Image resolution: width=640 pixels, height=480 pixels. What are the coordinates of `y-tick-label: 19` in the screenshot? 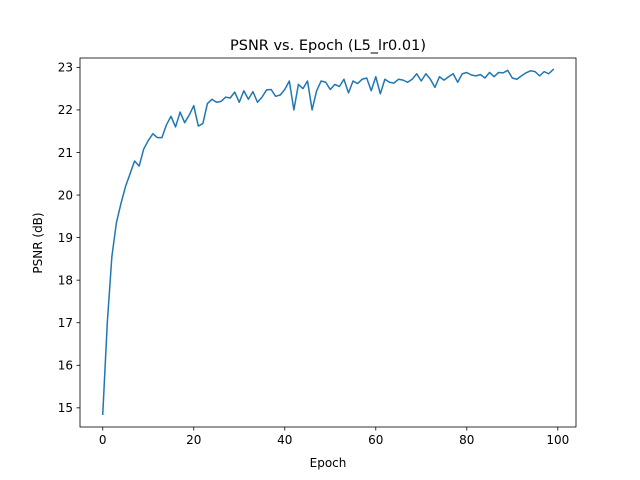 It's located at (65, 238).